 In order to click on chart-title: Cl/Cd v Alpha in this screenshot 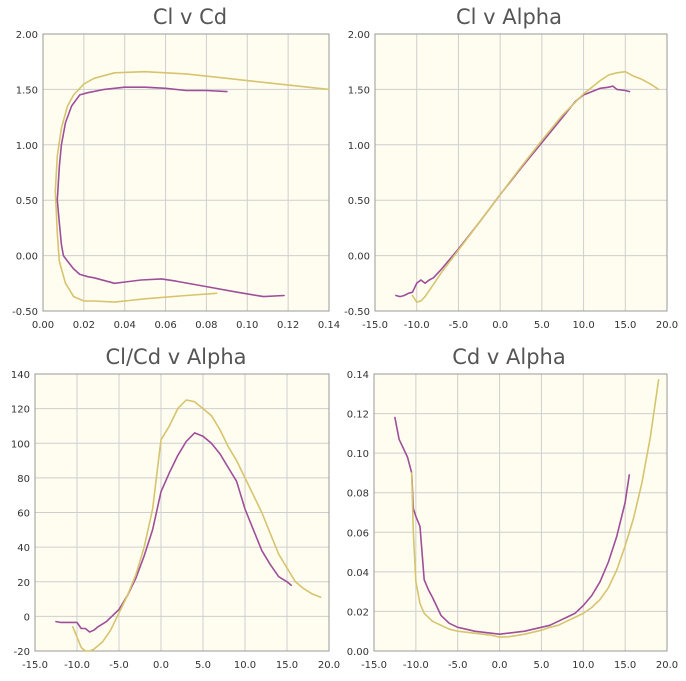, I will do `click(175, 357)`.